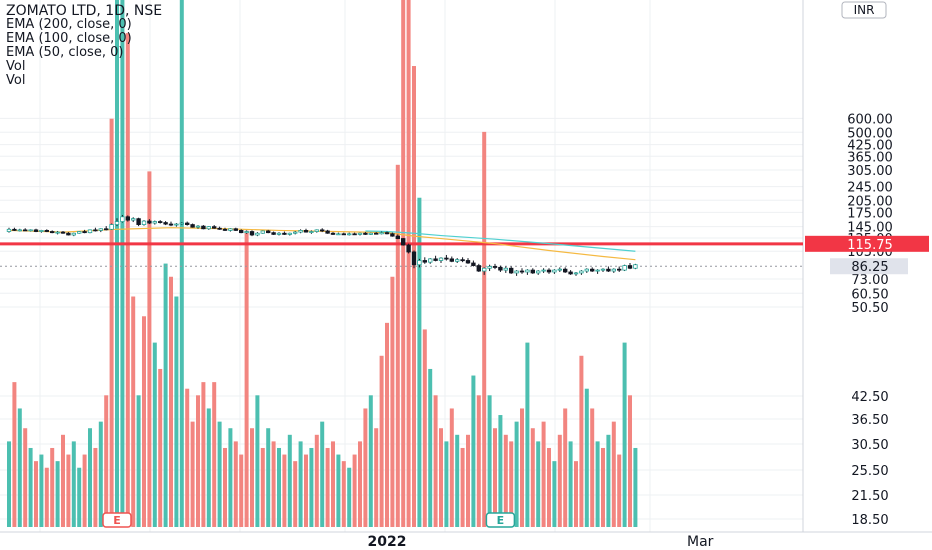  I want to click on y-tick-label: 425.00, so click(870, 146).